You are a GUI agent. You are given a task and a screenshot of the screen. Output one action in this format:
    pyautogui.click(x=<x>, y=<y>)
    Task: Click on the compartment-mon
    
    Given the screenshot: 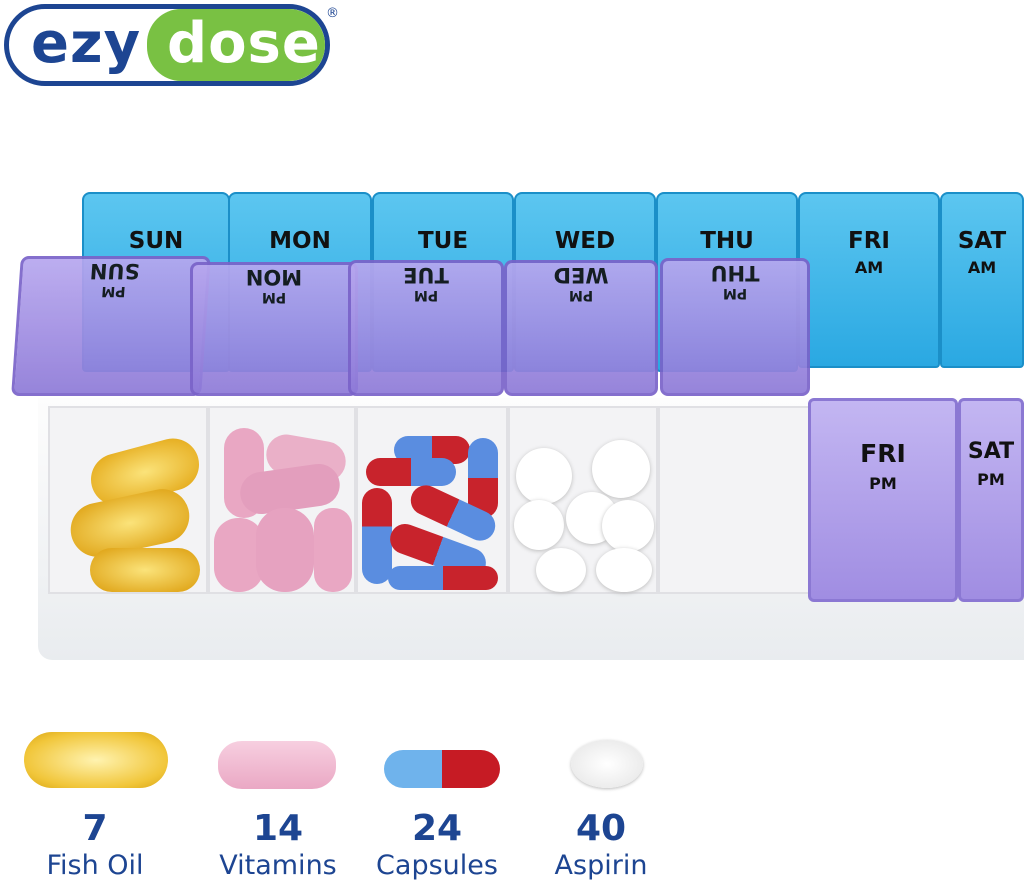 What is the action you would take?
    pyautogui.click(x=282, y=500)
    